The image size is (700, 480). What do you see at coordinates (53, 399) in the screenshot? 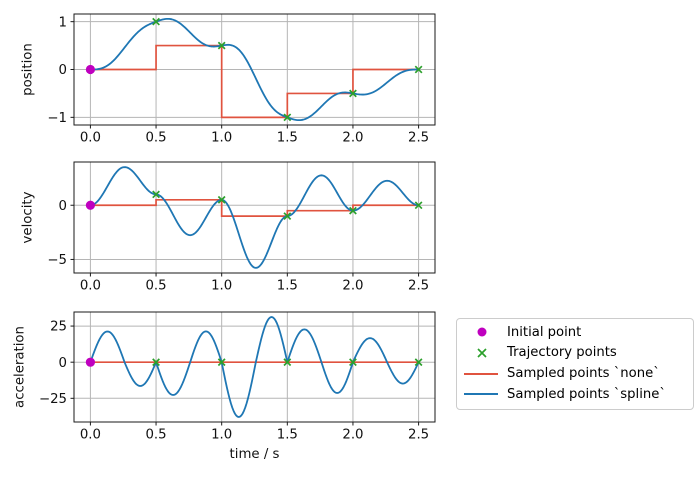
I see `y-tick-label: −25` at bounding box center [53, 399].